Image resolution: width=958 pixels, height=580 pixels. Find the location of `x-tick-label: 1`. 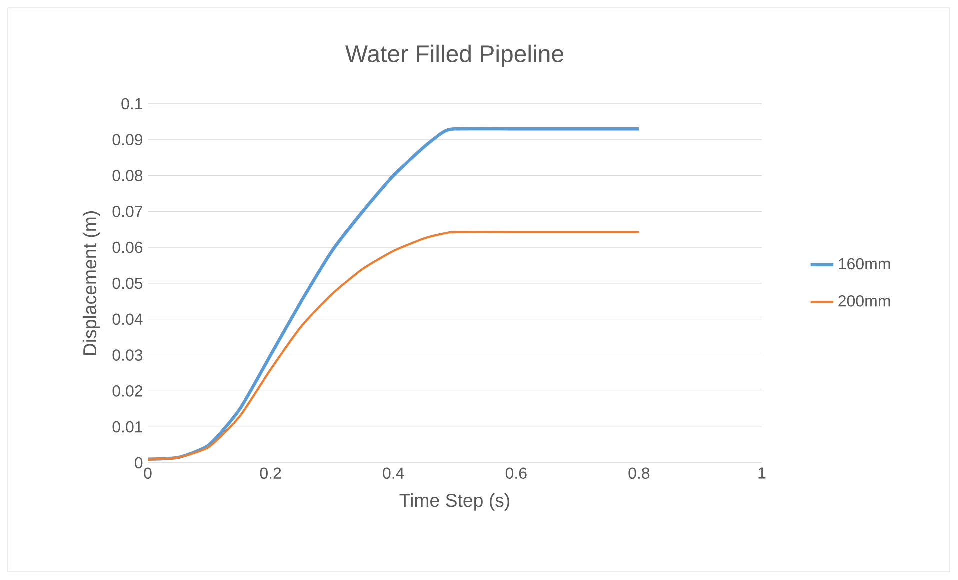

x-tick-label: 1 is located at coordinates (762, 473).